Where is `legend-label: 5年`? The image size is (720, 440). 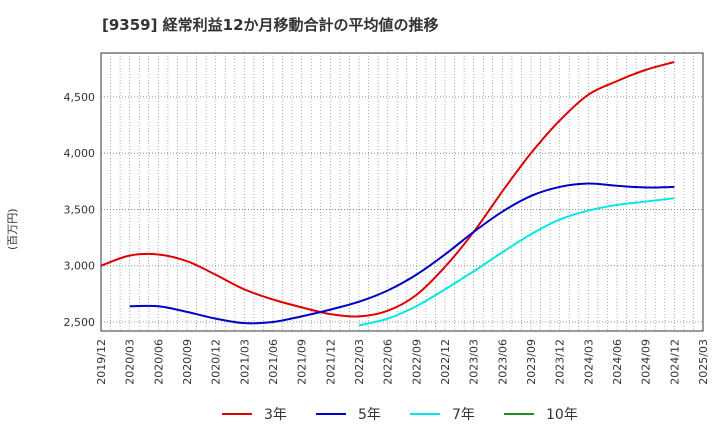 legend-label: 5年 is located at coordinates (369, 415).